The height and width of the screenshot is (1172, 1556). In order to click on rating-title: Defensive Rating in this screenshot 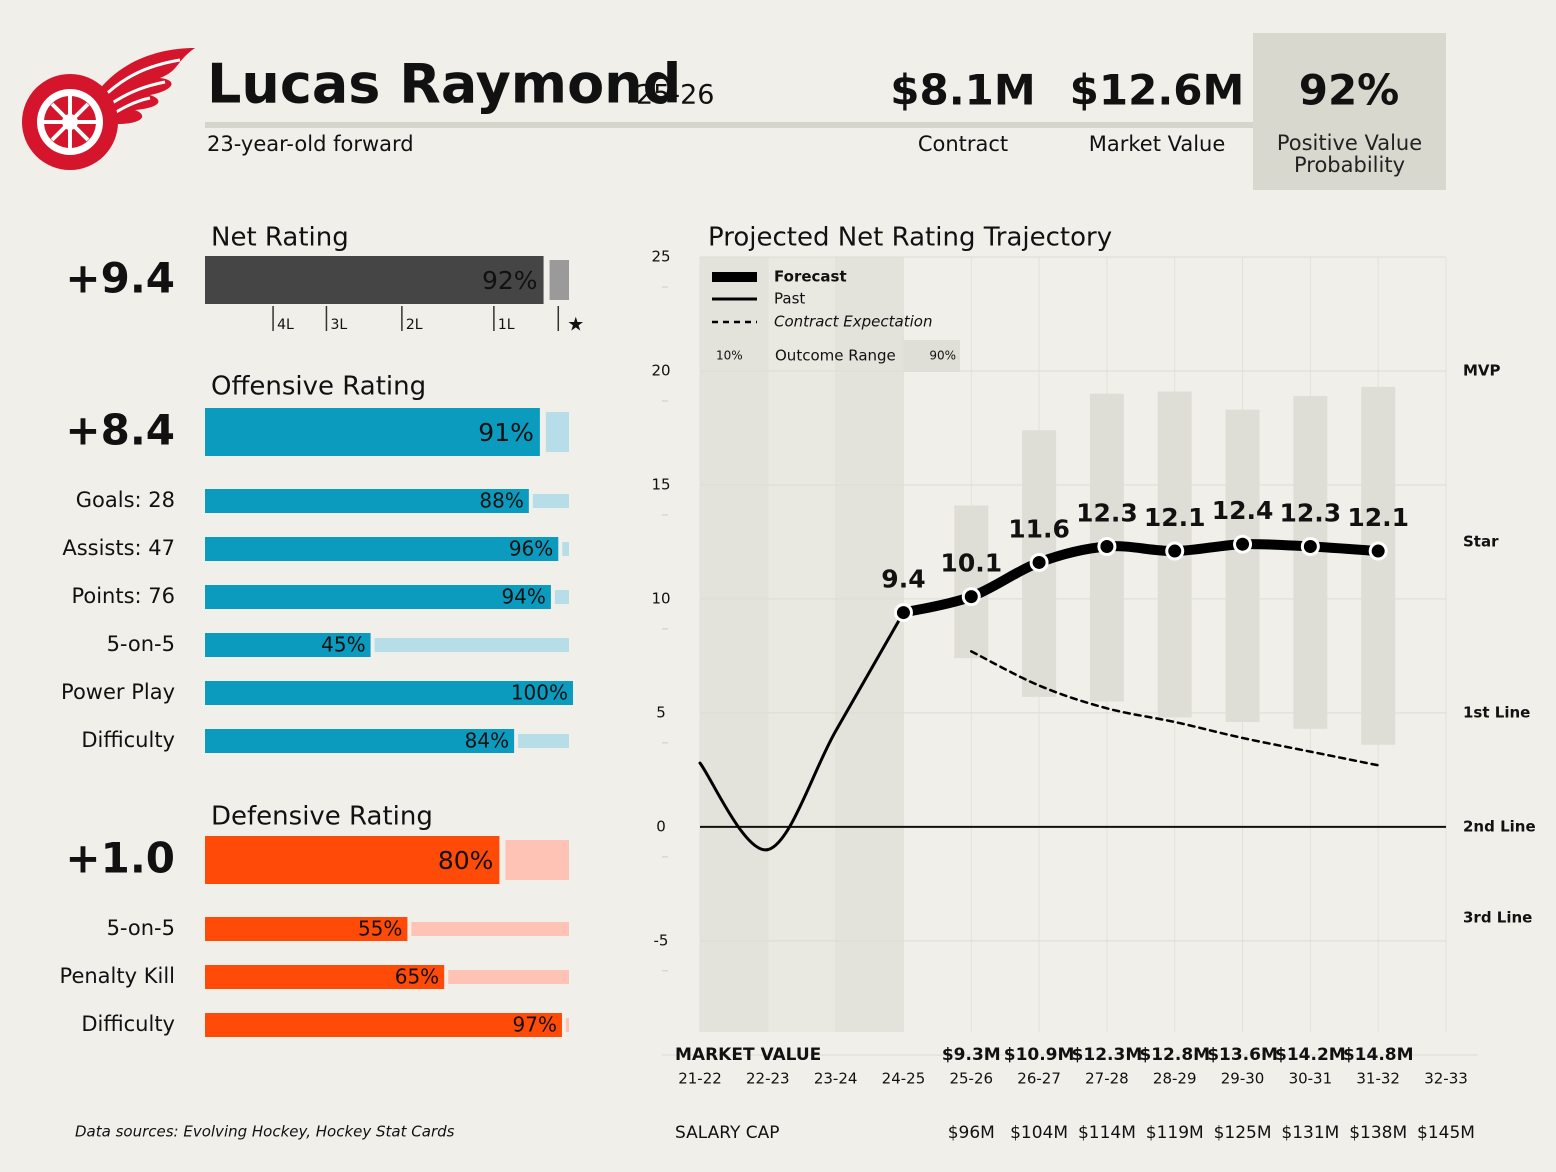, I will do `click(322, 817)`.